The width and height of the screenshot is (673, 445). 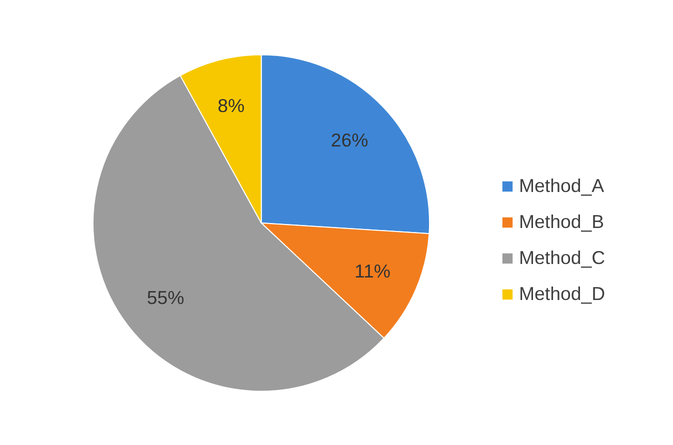 What do you see at coordinates (165, 297) in the screenshot?
I see `data-label: 55%` at bounding box center [165, 297].